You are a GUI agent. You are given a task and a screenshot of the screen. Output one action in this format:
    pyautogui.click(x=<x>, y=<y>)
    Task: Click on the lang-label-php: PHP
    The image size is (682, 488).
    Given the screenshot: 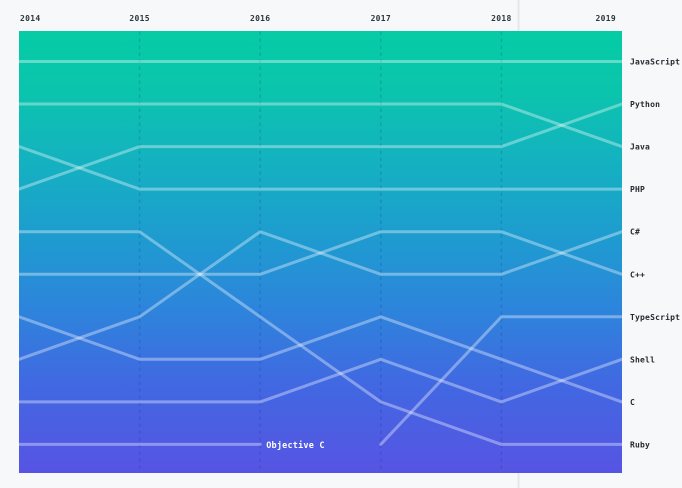 What is the action you would take?
    pyautogui.click(x=637, y=189)
    